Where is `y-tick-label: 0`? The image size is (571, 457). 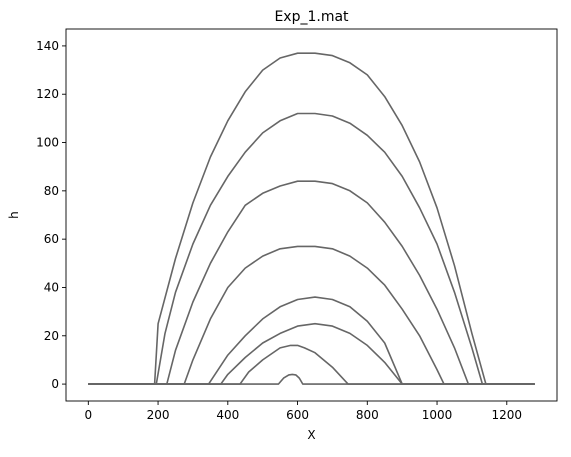 y-tick-label: 0 is located at coordinates (55, 384).